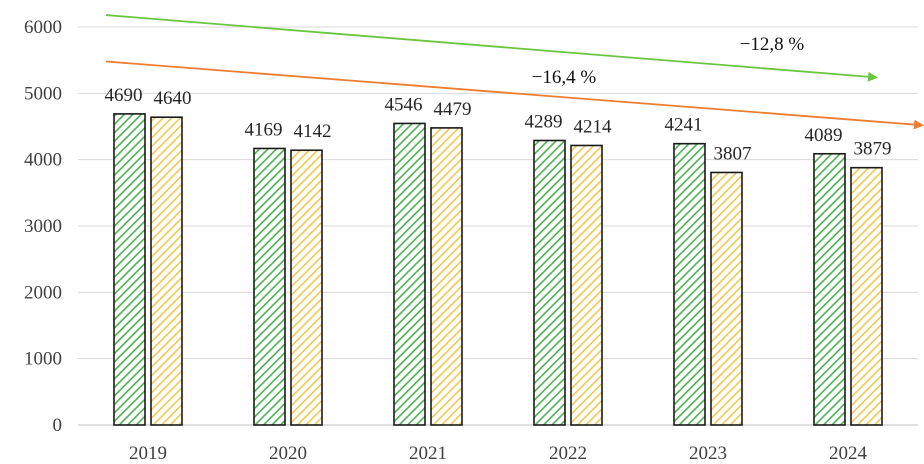  Describe the element at coordinates (593, 126) in the screenshot. I see `data-label: 4214` at that location.